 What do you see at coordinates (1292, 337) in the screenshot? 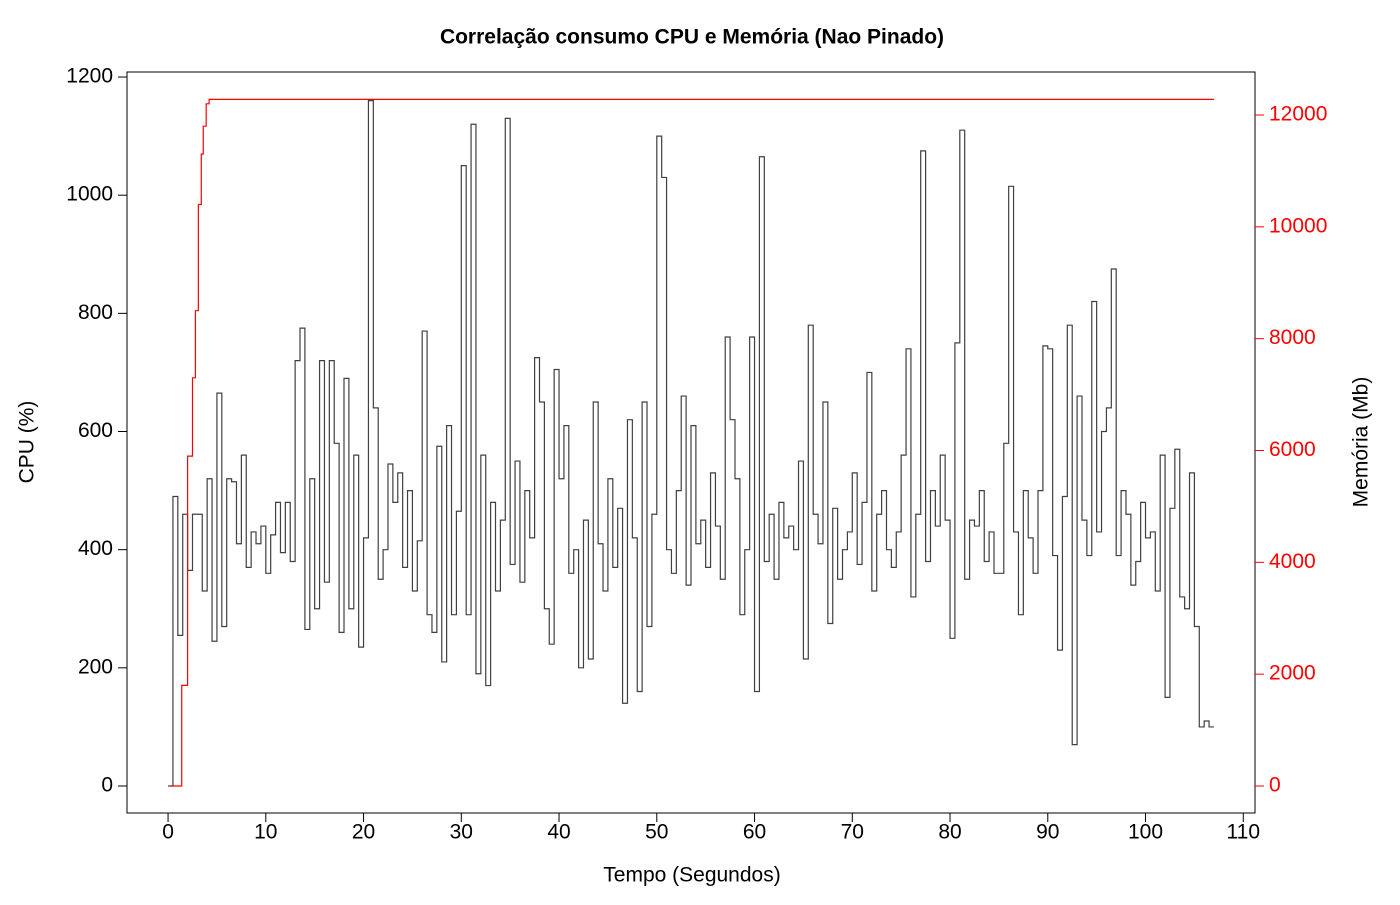
I see `y2-tick-label: 8000` at bounding box center [1292, 337].